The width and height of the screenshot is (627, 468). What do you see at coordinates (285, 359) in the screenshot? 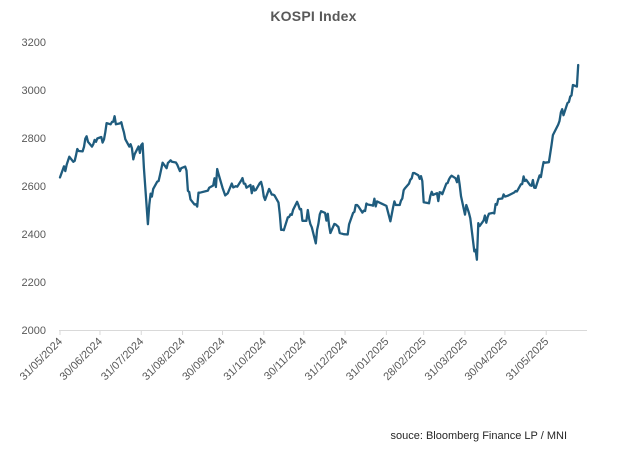
I see `x-axis-tick-label: 30/11/2024` at bounding box center [285, 359].